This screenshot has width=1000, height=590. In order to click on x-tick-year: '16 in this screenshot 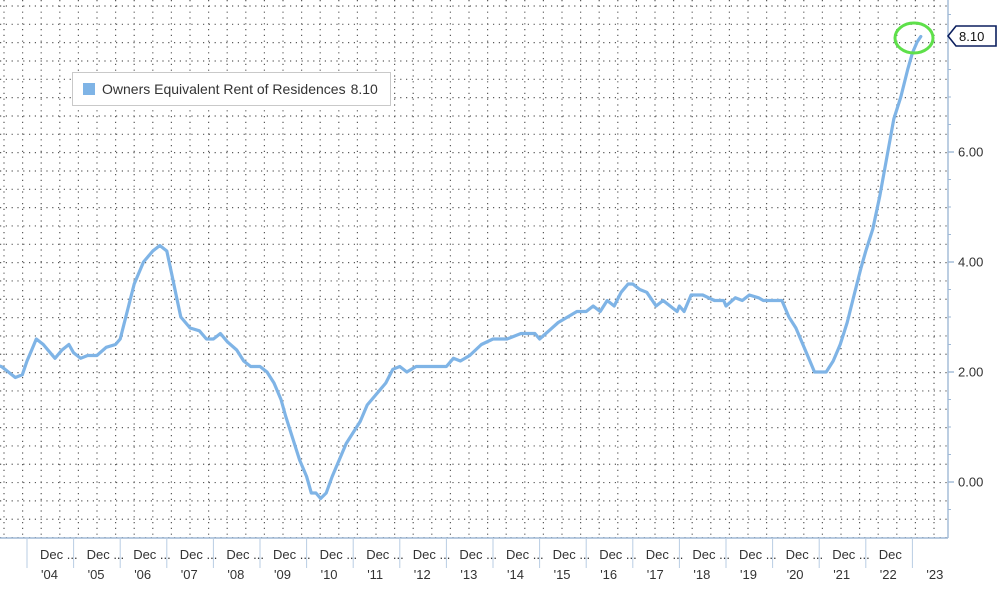, I will do `click(608, 574)`.